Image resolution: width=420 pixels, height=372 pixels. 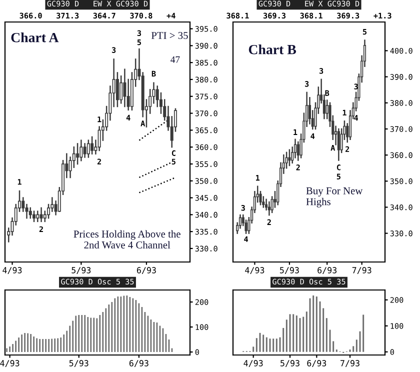 What do you see at coordinates (334, 197) in the screenshot?
I see `annotation: Buy For New Highs` at bounding box center [334, 197].